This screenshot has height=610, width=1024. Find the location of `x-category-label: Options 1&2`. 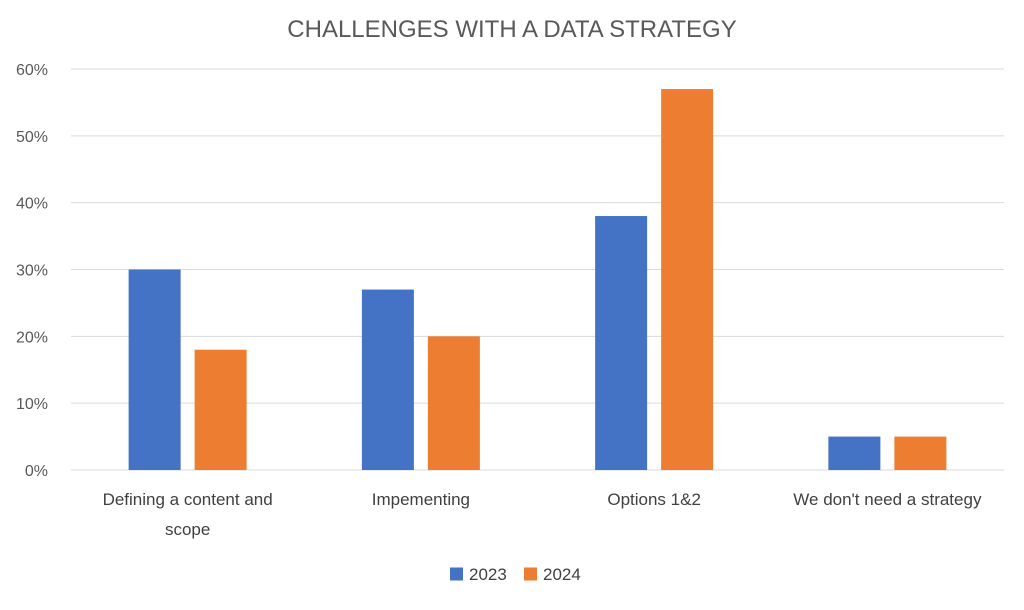

x-category-label: Options 1&2 is located at coordinates (654, 499).